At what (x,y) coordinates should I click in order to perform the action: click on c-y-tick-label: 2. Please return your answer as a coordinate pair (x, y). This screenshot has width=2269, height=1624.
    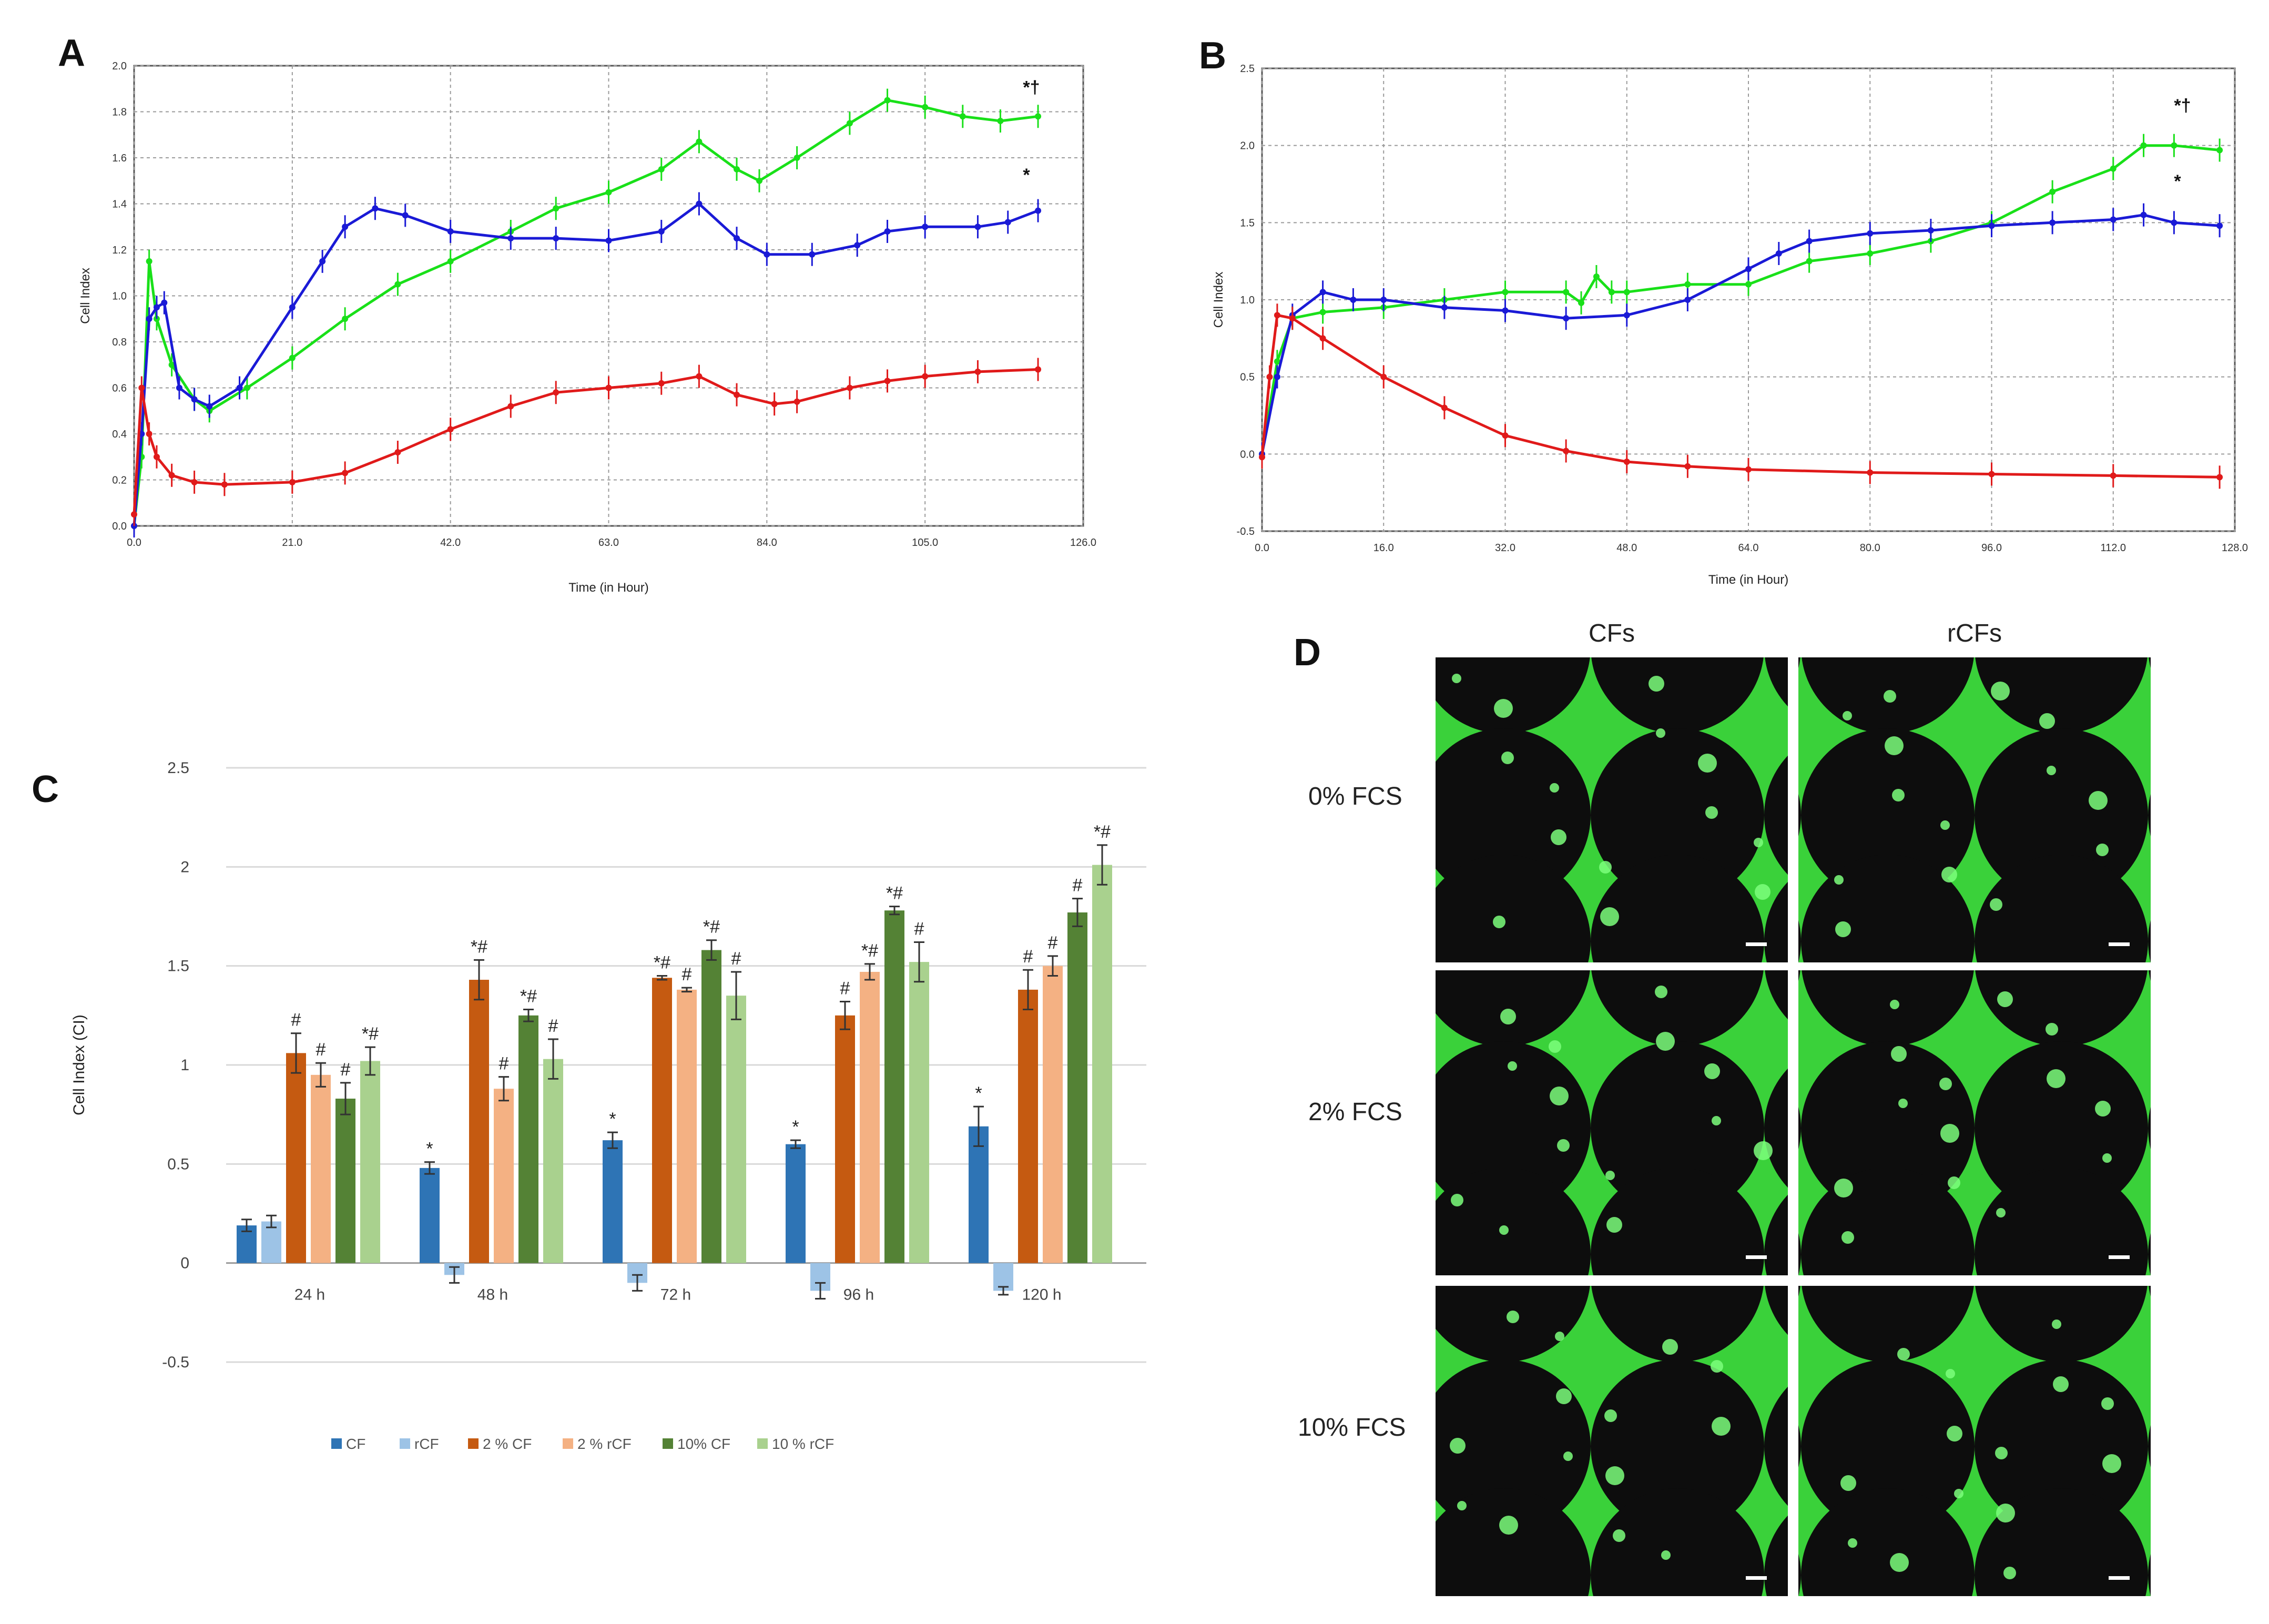
    Looking at the image, I should click on (184, 867).